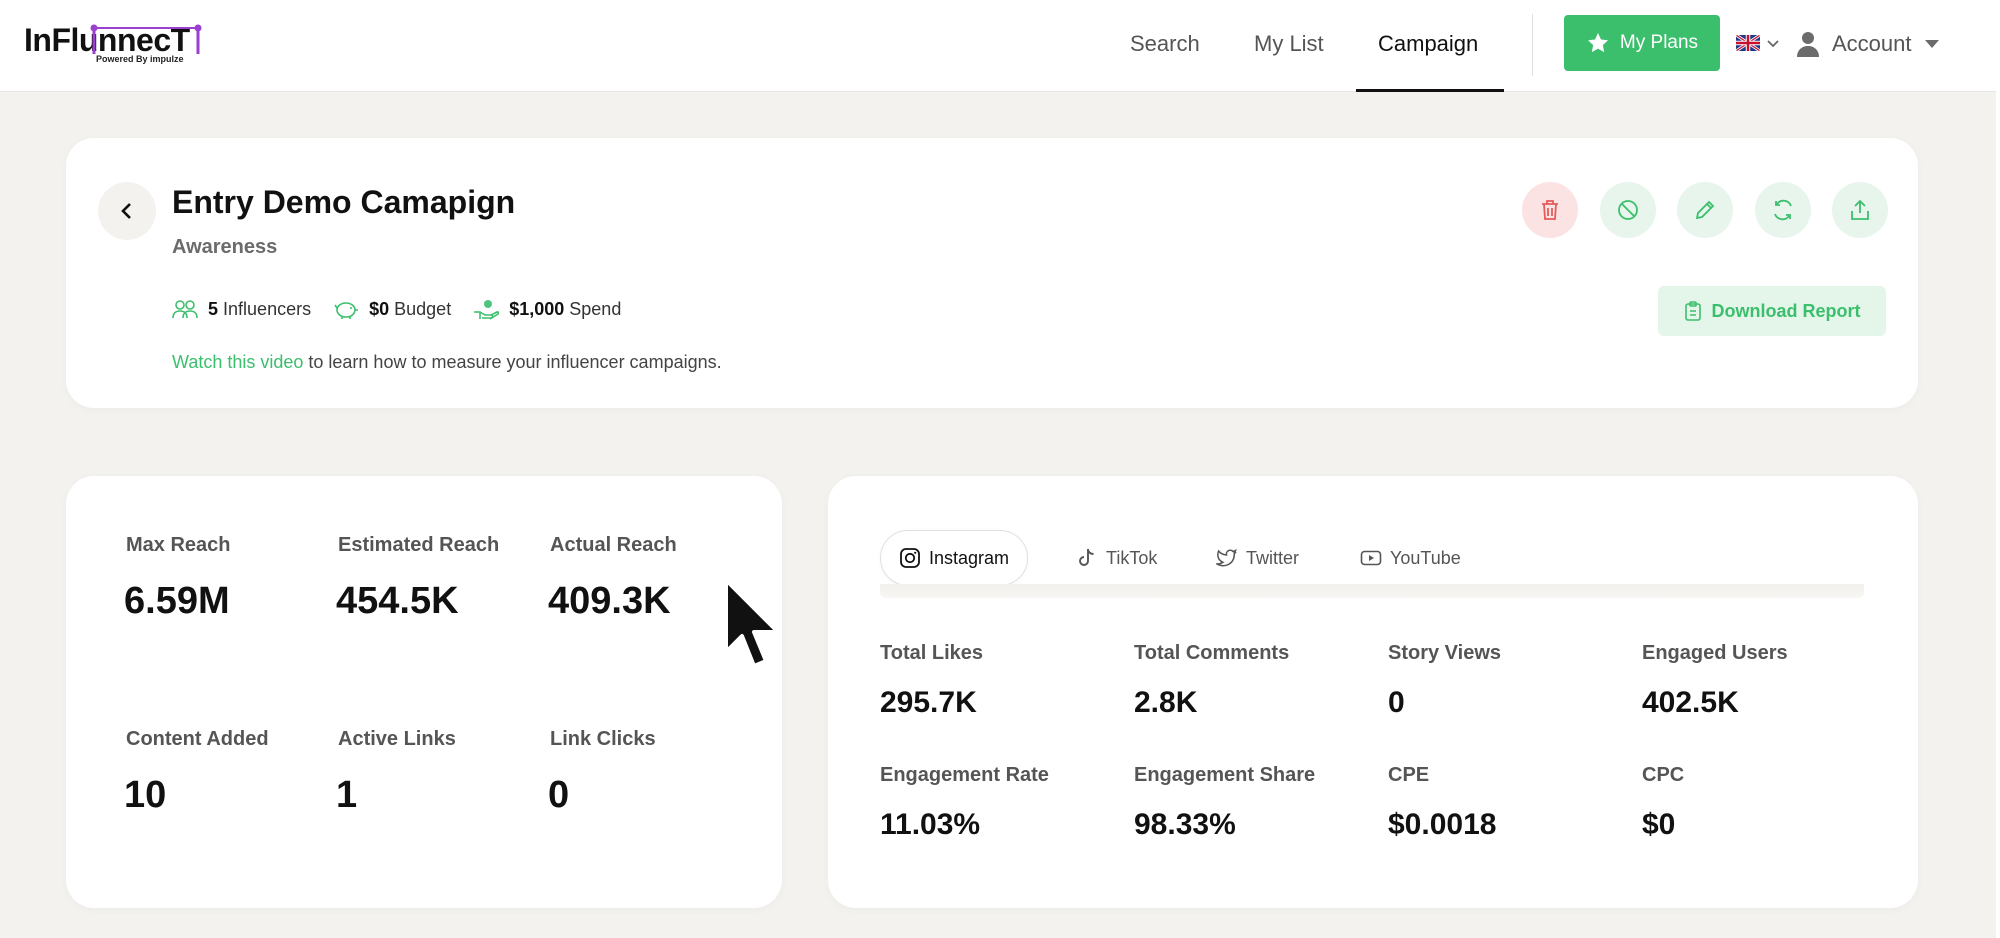 This screenshot has height=938, width=2000. What do you see at coordinates (397, 601) in the screenshot?
I see `estimated-reach-value: 454.5K` at bounding box center [397, 601].